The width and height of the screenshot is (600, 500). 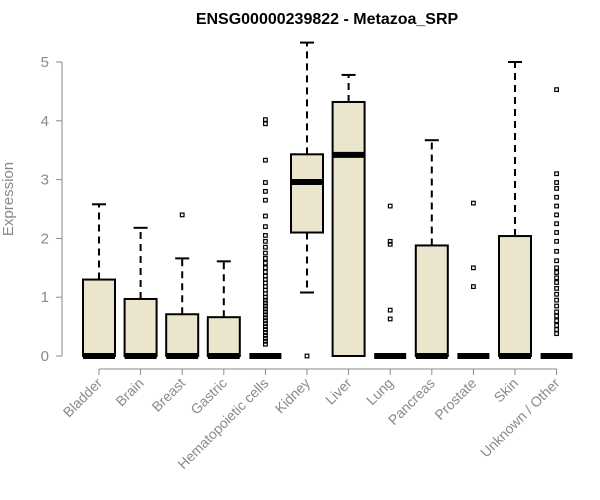 What do you see at coordinates (140, 327) in the screenshot?
I see `box-brain` at bounding box center [140, 327].